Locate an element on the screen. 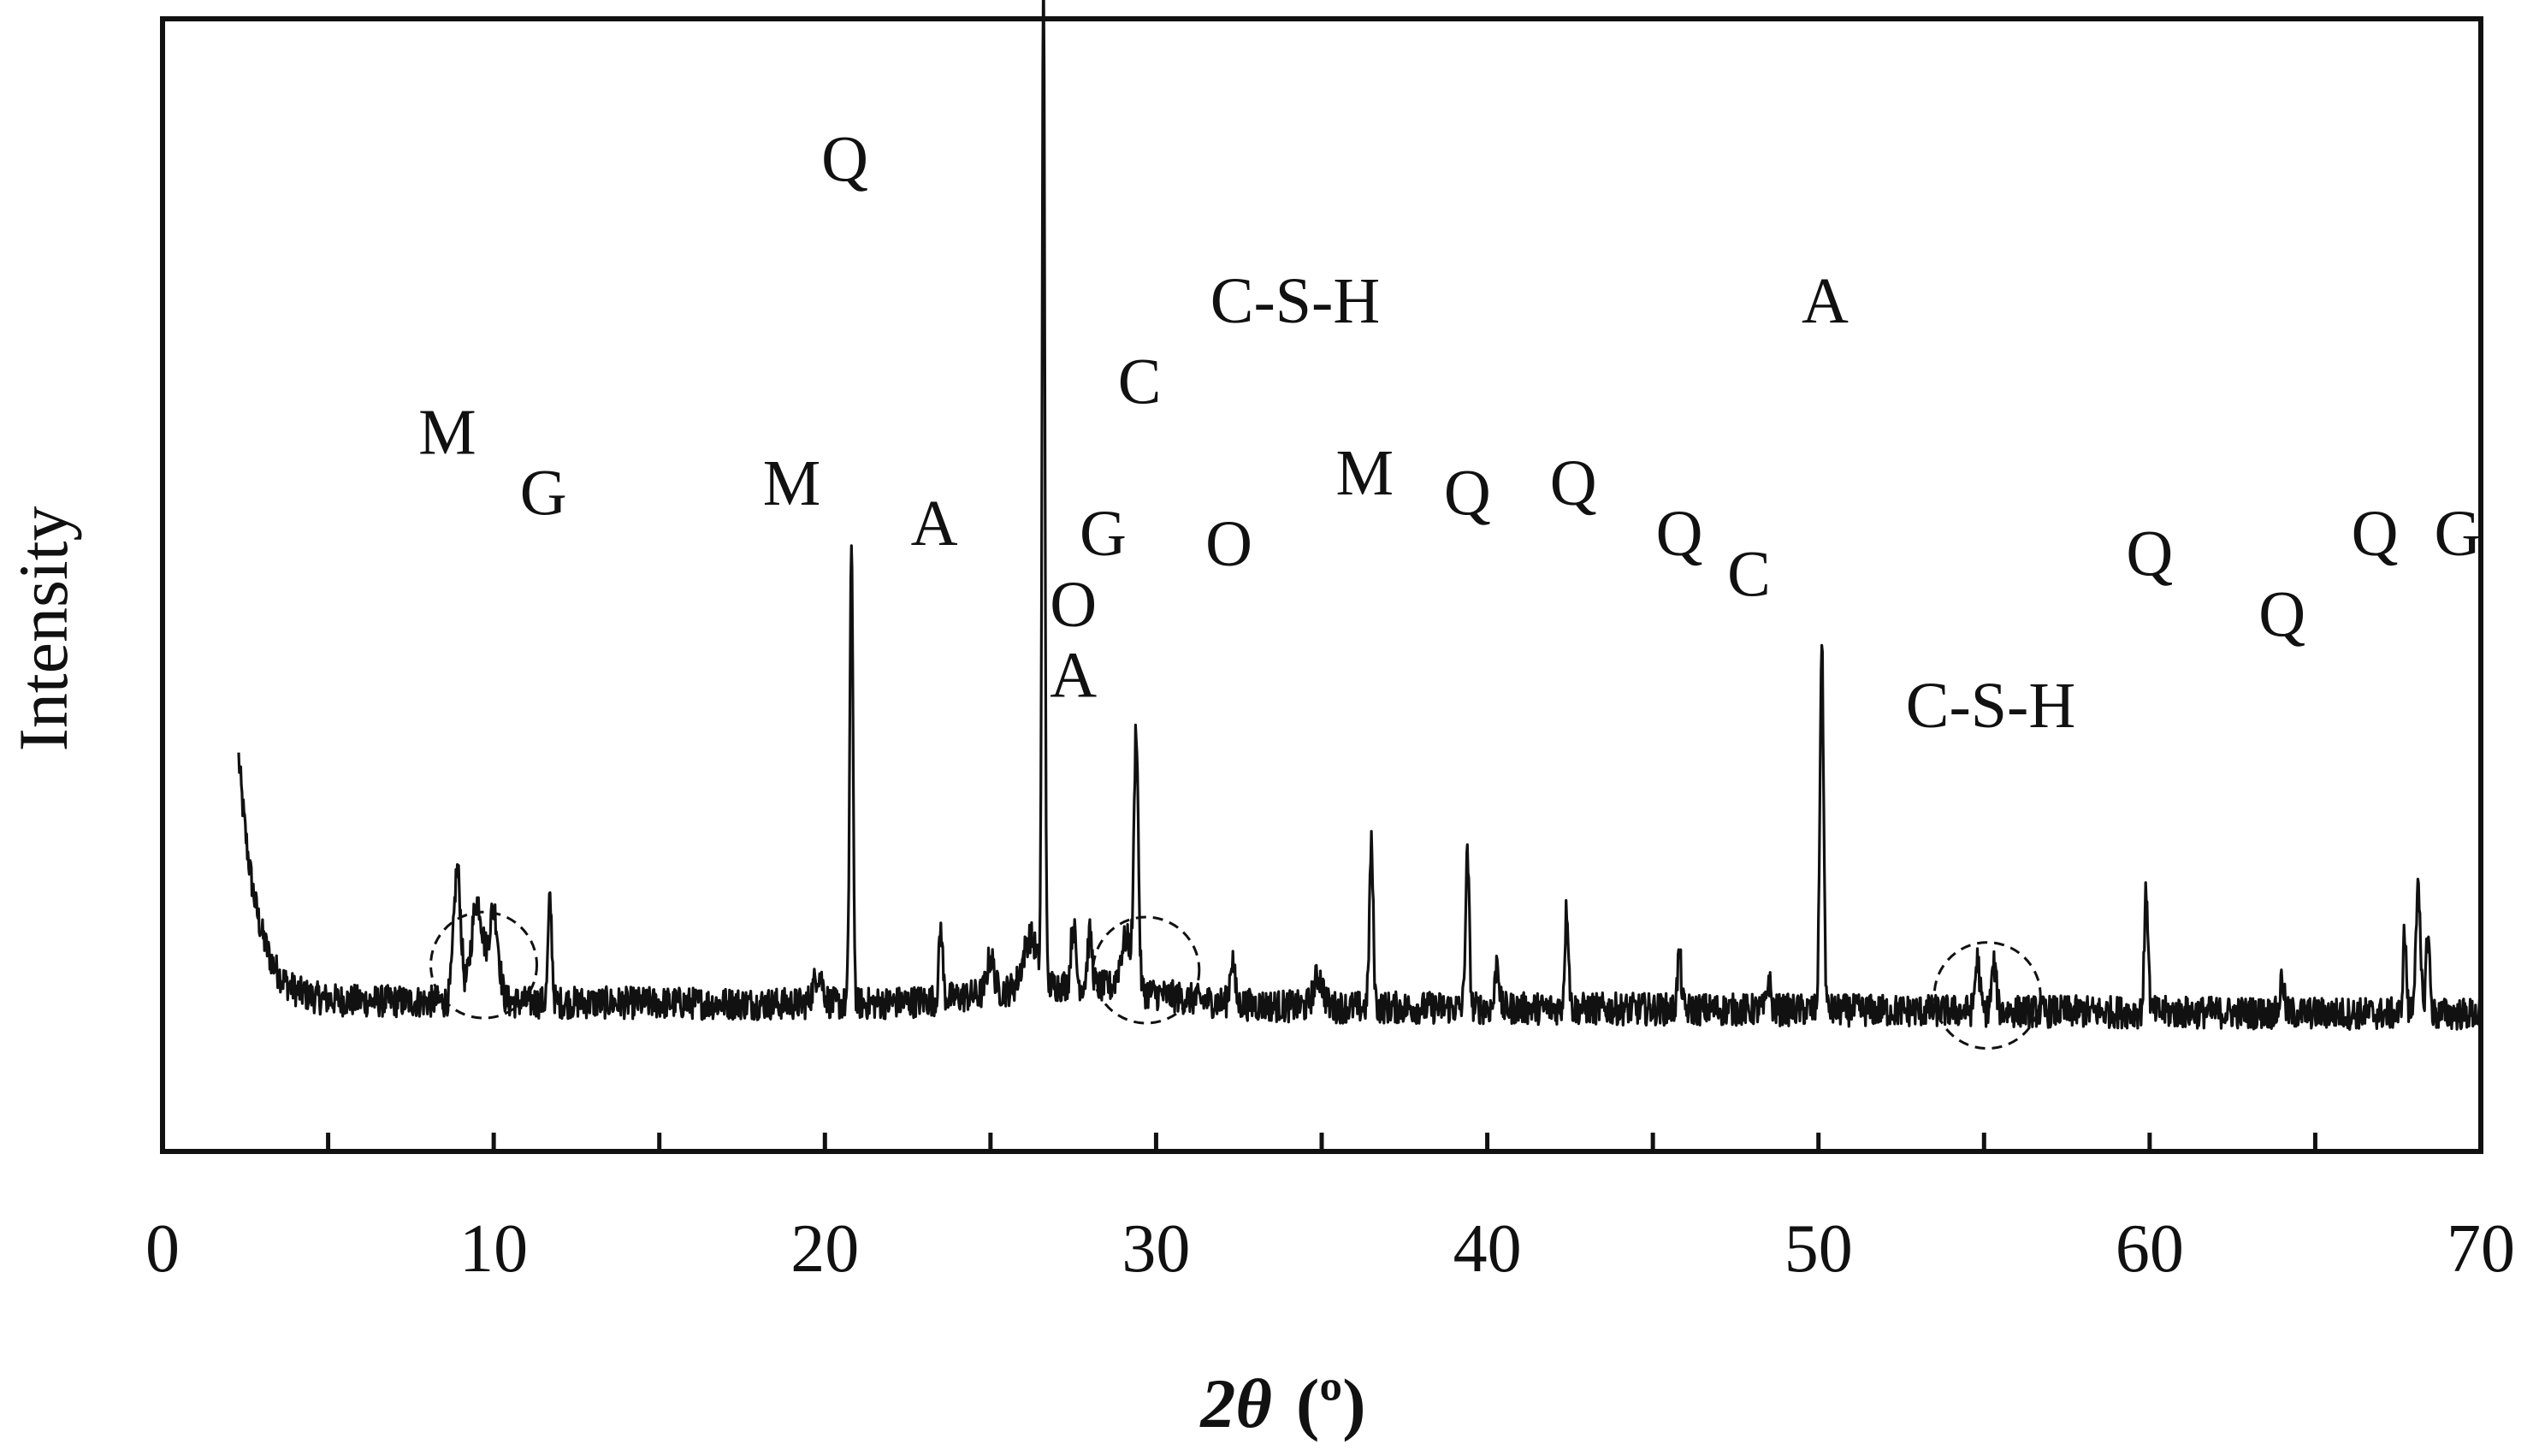  x-tick-label: 0 is located at coordinates (162, 1249).